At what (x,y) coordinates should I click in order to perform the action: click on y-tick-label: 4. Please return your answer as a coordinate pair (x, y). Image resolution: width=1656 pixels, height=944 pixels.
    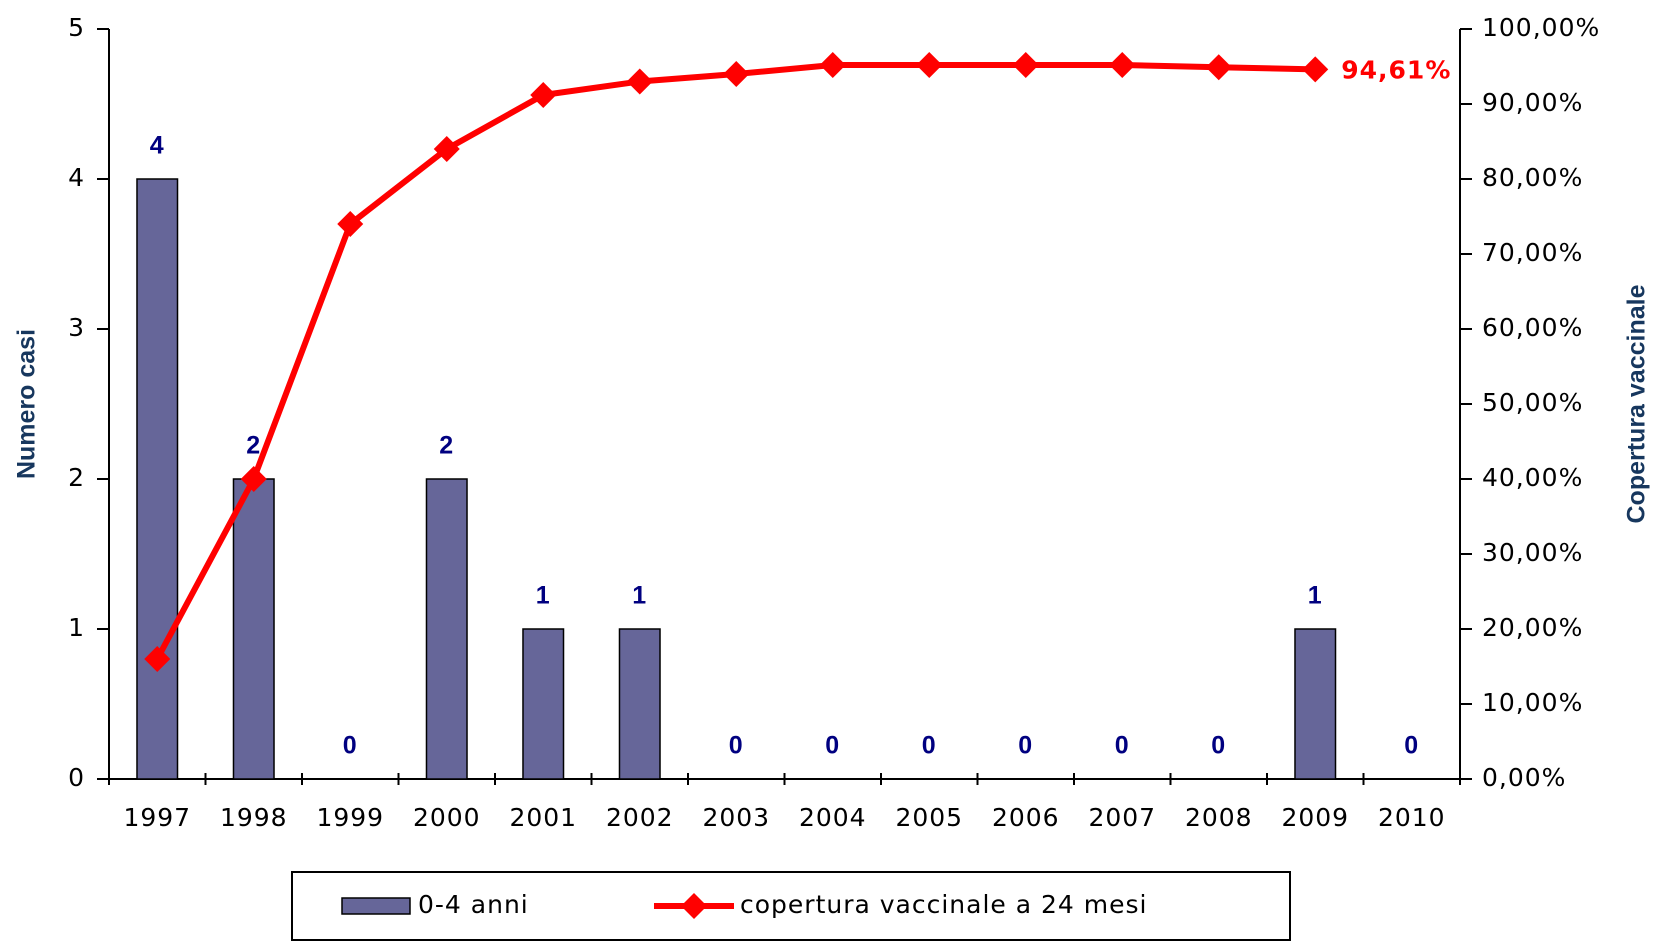
    Looking at the image, I should click on (76, 177).